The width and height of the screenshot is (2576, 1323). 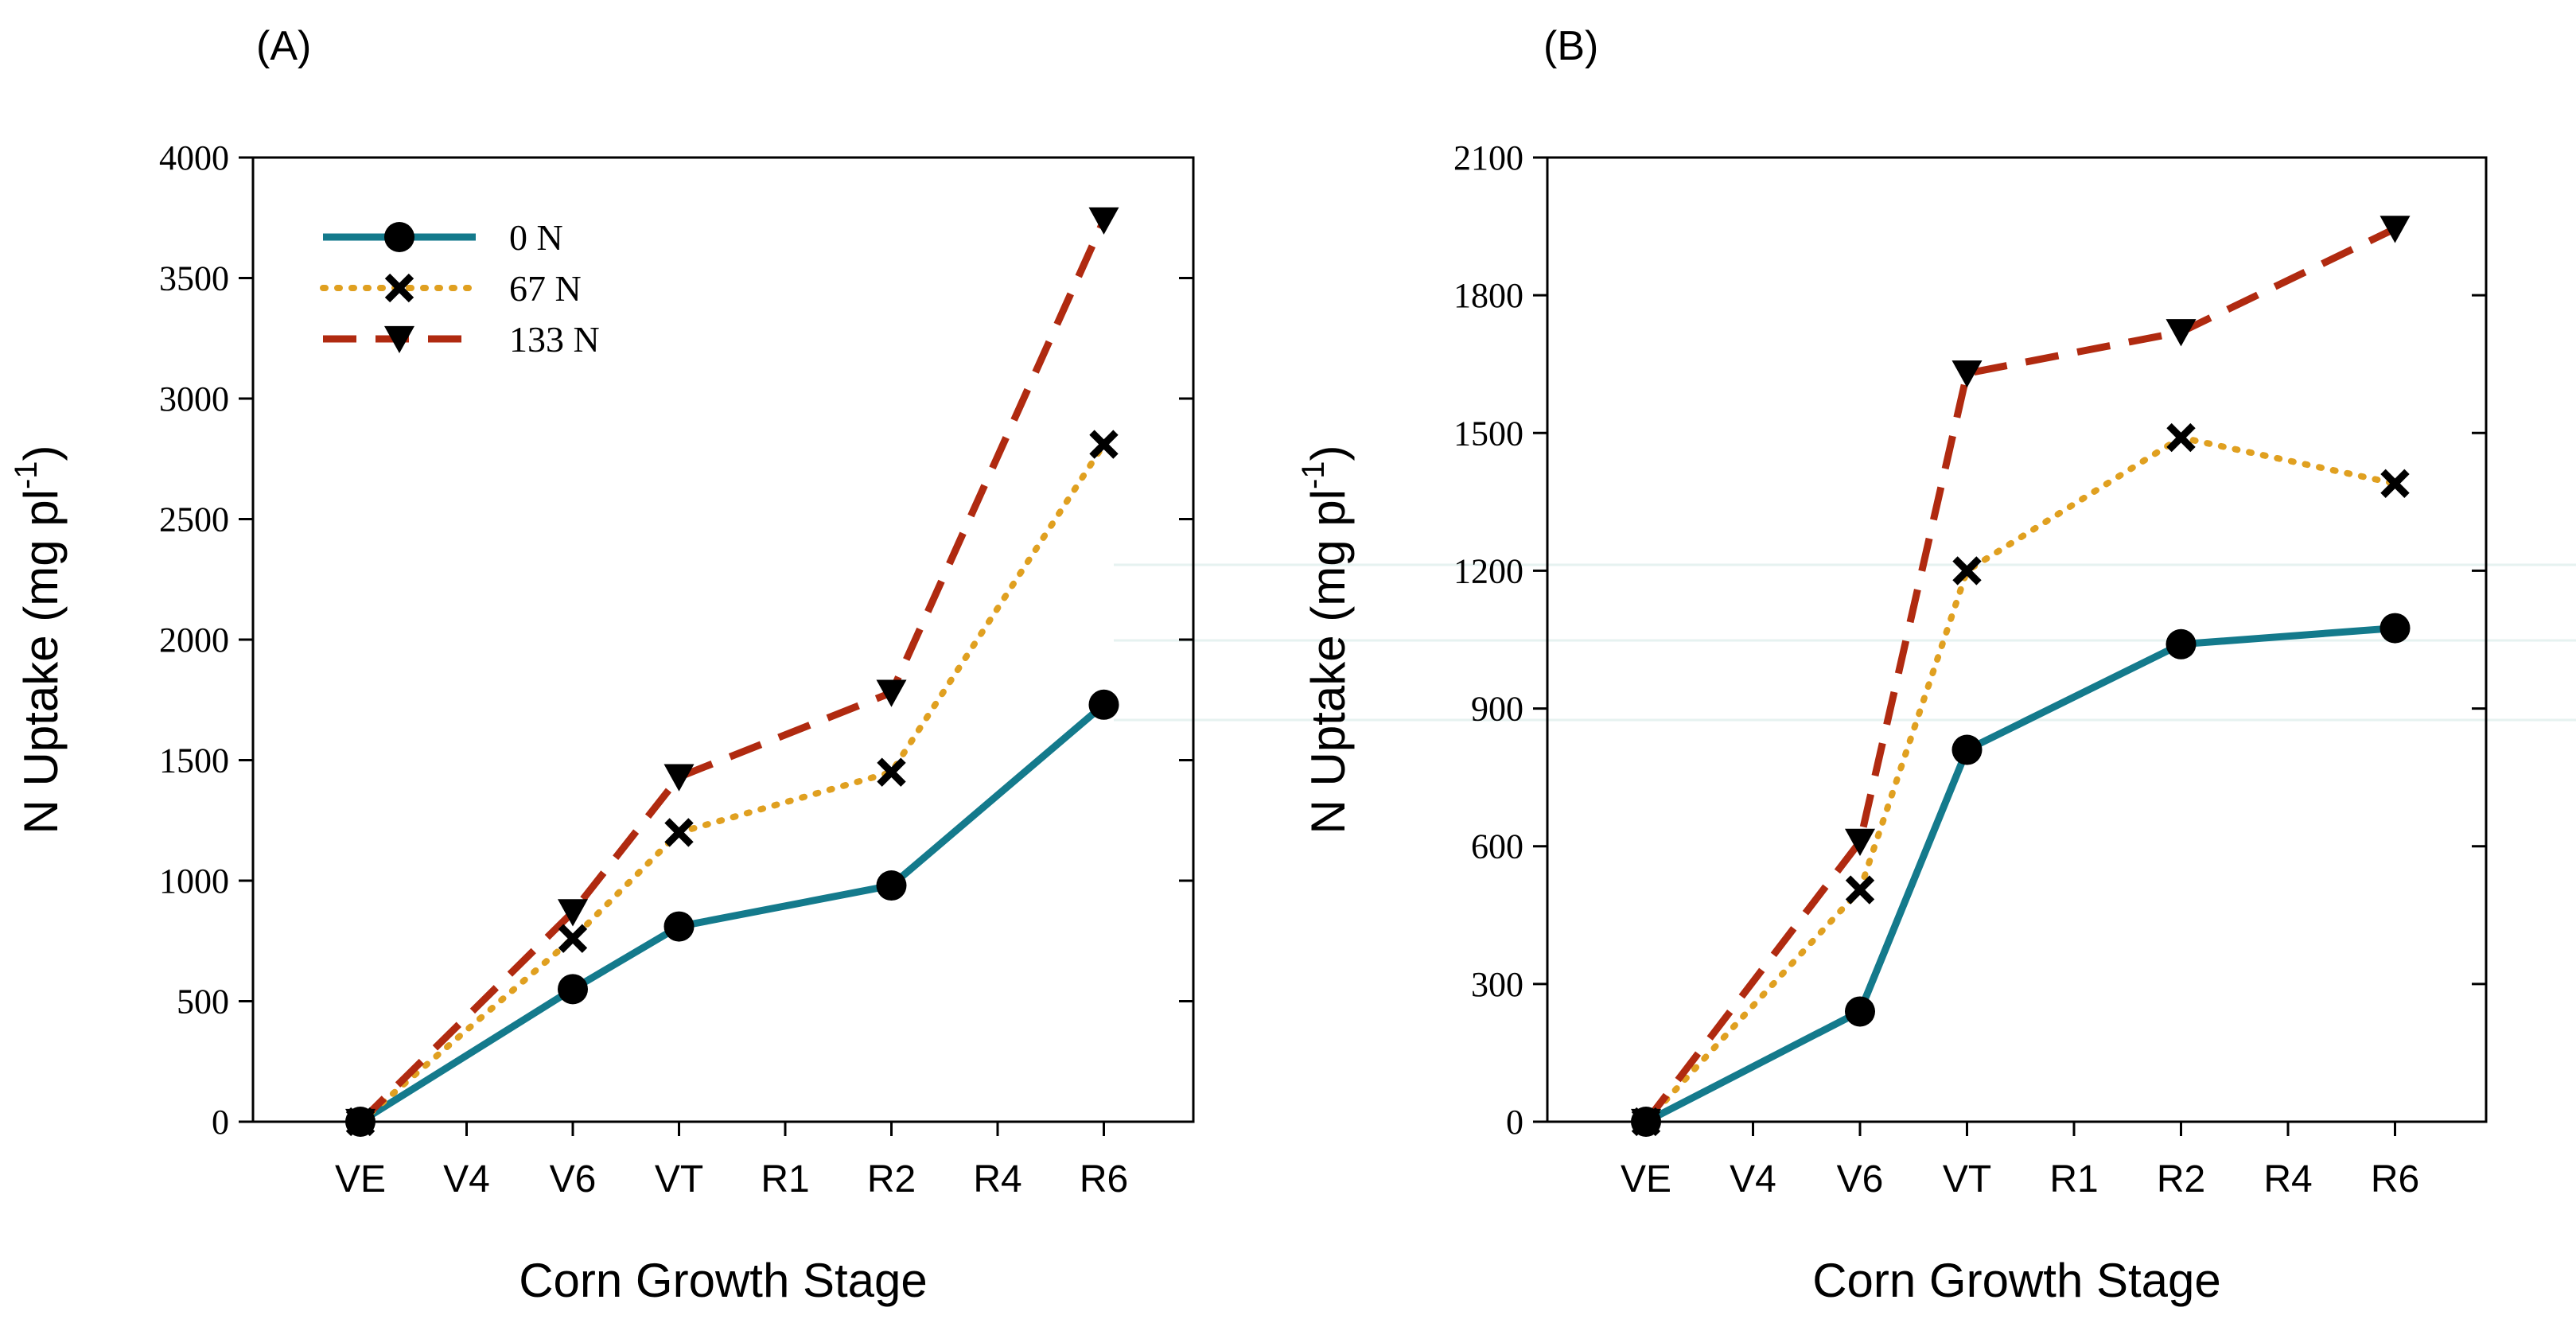 I want to click on y-tick-label: 1800, so click(x=1488, y=295).